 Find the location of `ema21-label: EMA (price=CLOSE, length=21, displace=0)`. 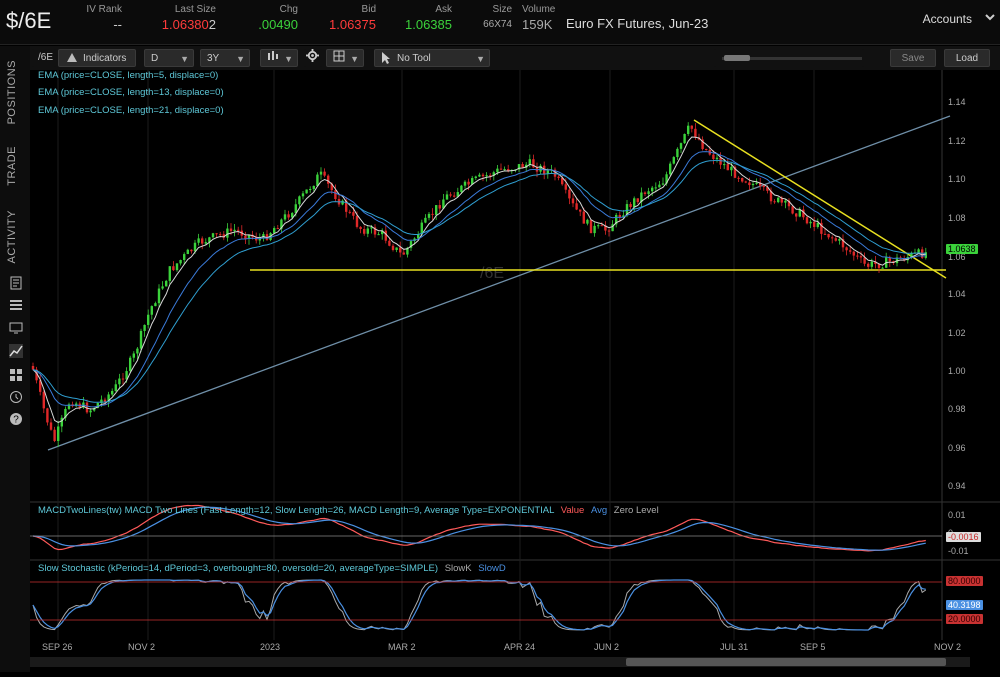

ema21-label: EMA (price=CLOSE, length=21, displace=0) is located at coordinates (131, 110).